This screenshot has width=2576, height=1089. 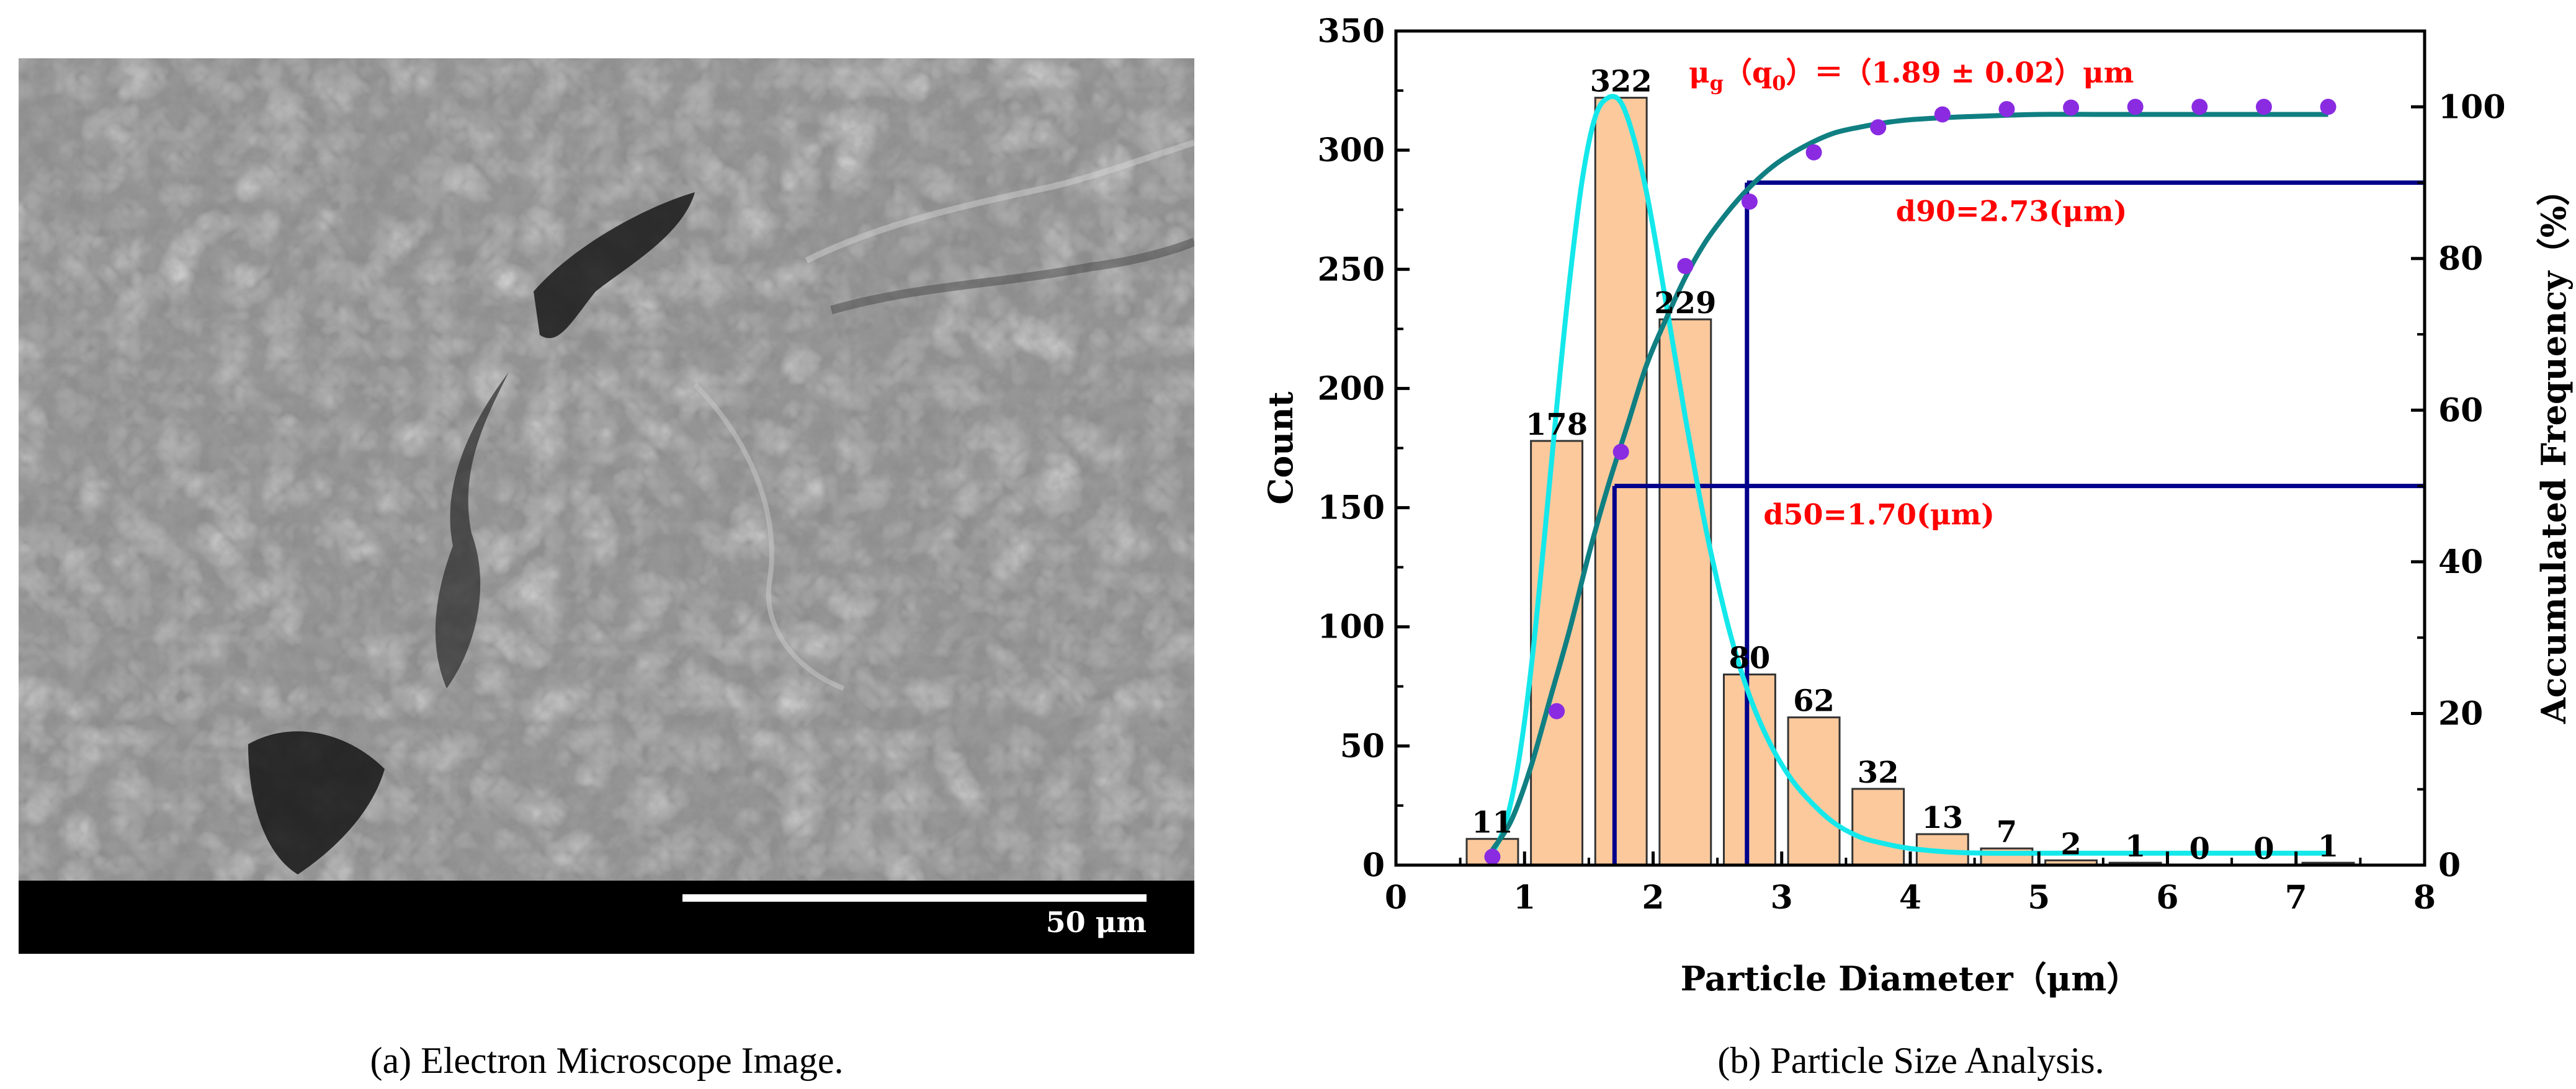 What do you see at coordinates (1653, 898) in the screenshot?
I see `x-tick-label-2: 2` at bounding box center [1653, 898].